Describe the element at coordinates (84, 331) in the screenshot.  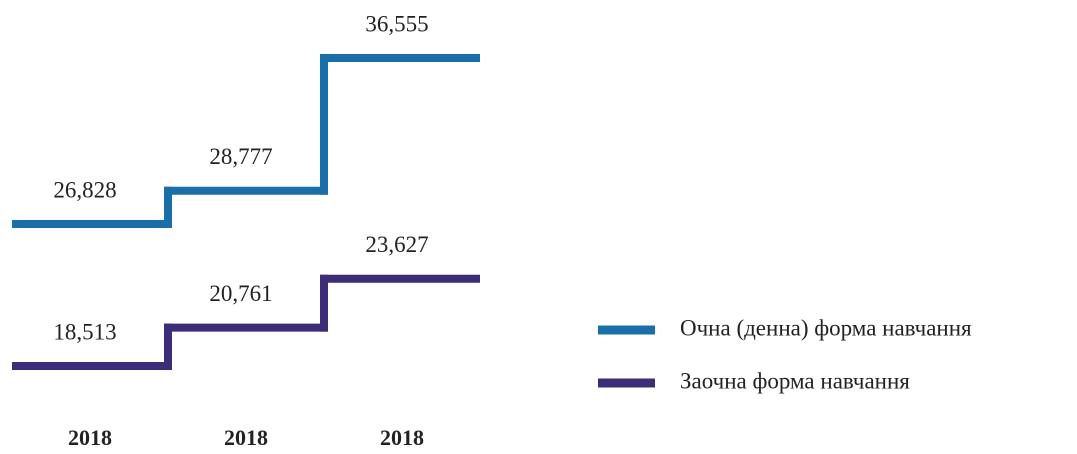
I see `data-label: 18,513` at that location.